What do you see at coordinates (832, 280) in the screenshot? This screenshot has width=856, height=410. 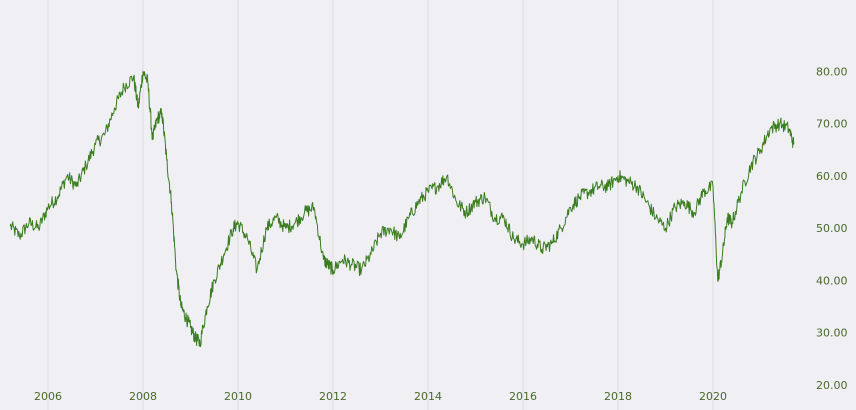 I see `y-tick-label: 40.00` at bounding box center [832, 280].